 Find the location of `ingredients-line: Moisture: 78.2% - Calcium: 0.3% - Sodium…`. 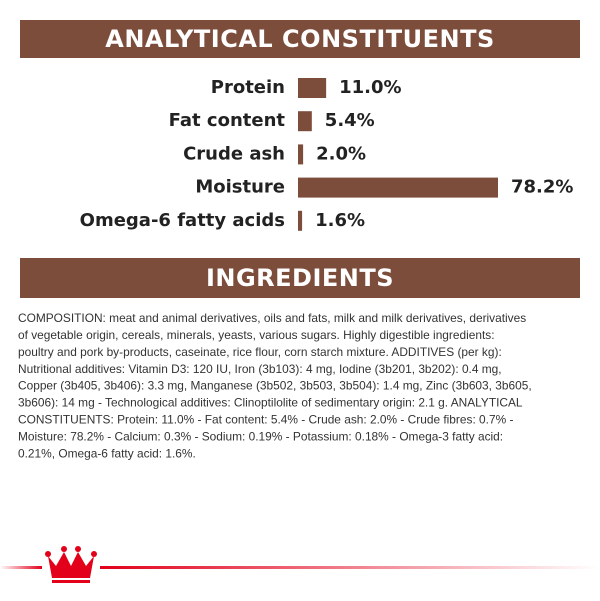

ingredients-line: Moisture: 78.2% - Calcium: 0.3% - Sodium… is located at coordinates (260, 436).